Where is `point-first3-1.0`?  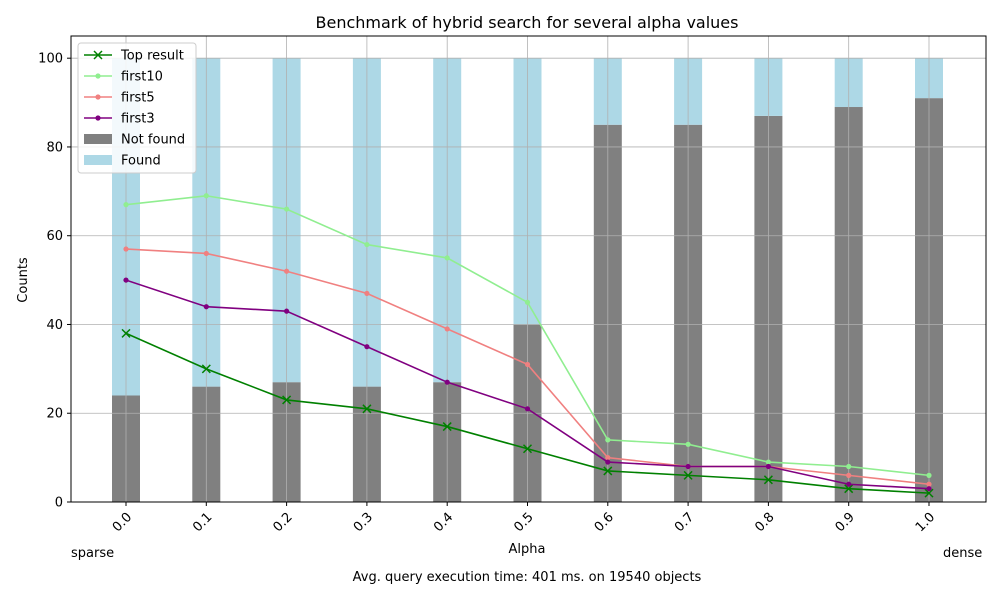 point-first3-1.0 is located at coordinates (929, 489).